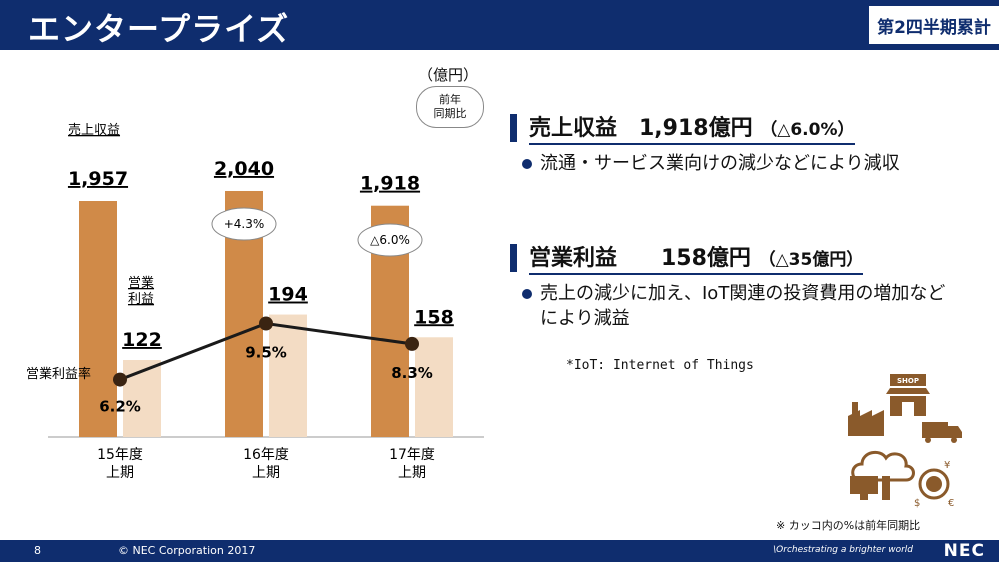 The width and height of the screenshot is (999, 562). Describe the element at coordinates (94, 130) in the screenshot. I see `sales-series-label: 売上収益` at that location.